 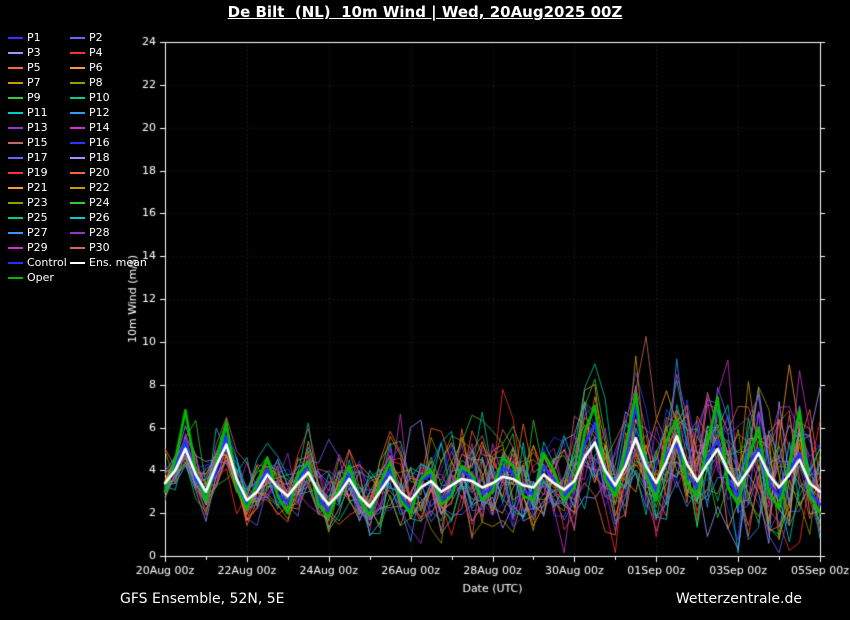 I want to click on legend-item-oper: Oper, so click(x=39, y=277).